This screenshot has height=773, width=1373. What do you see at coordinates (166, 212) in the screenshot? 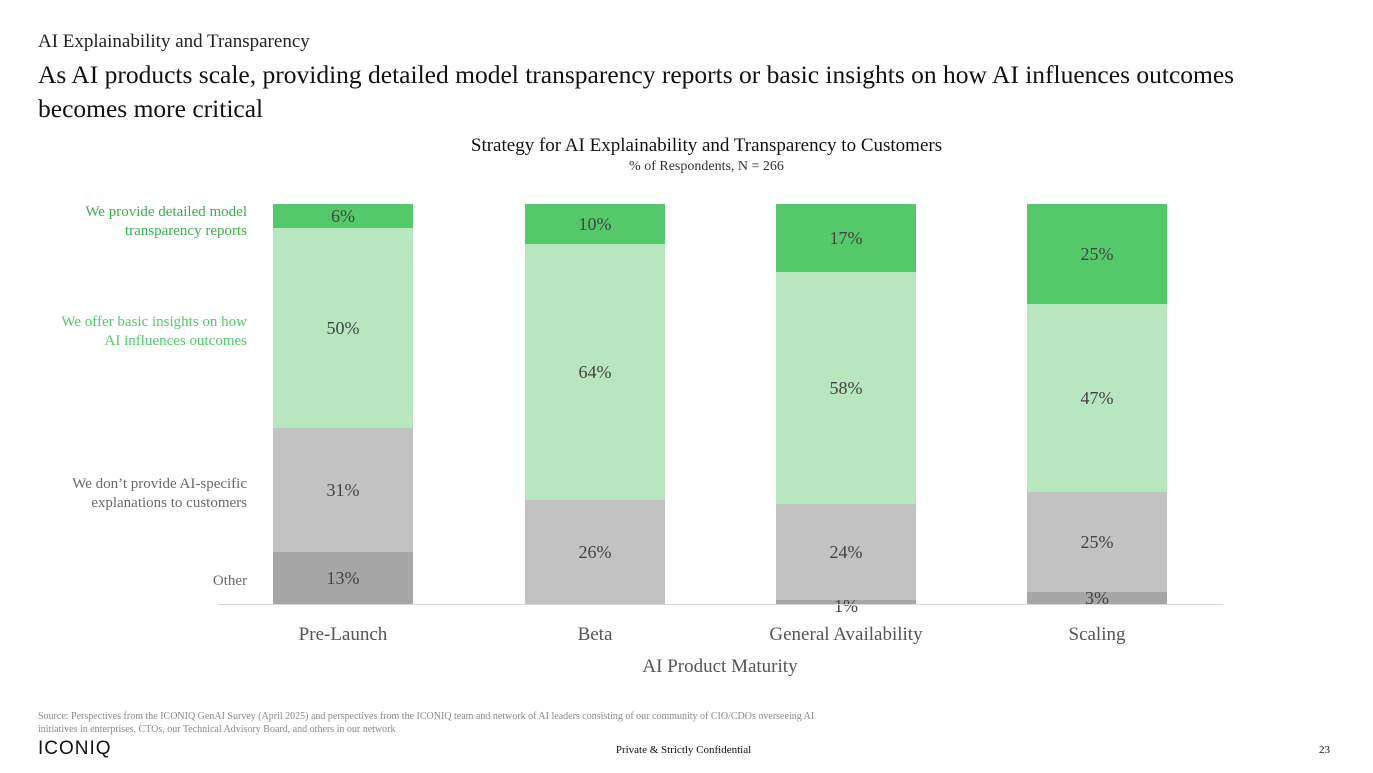
I see `legend-label-line: We provide detailed model` at bounding box center [166, 212].